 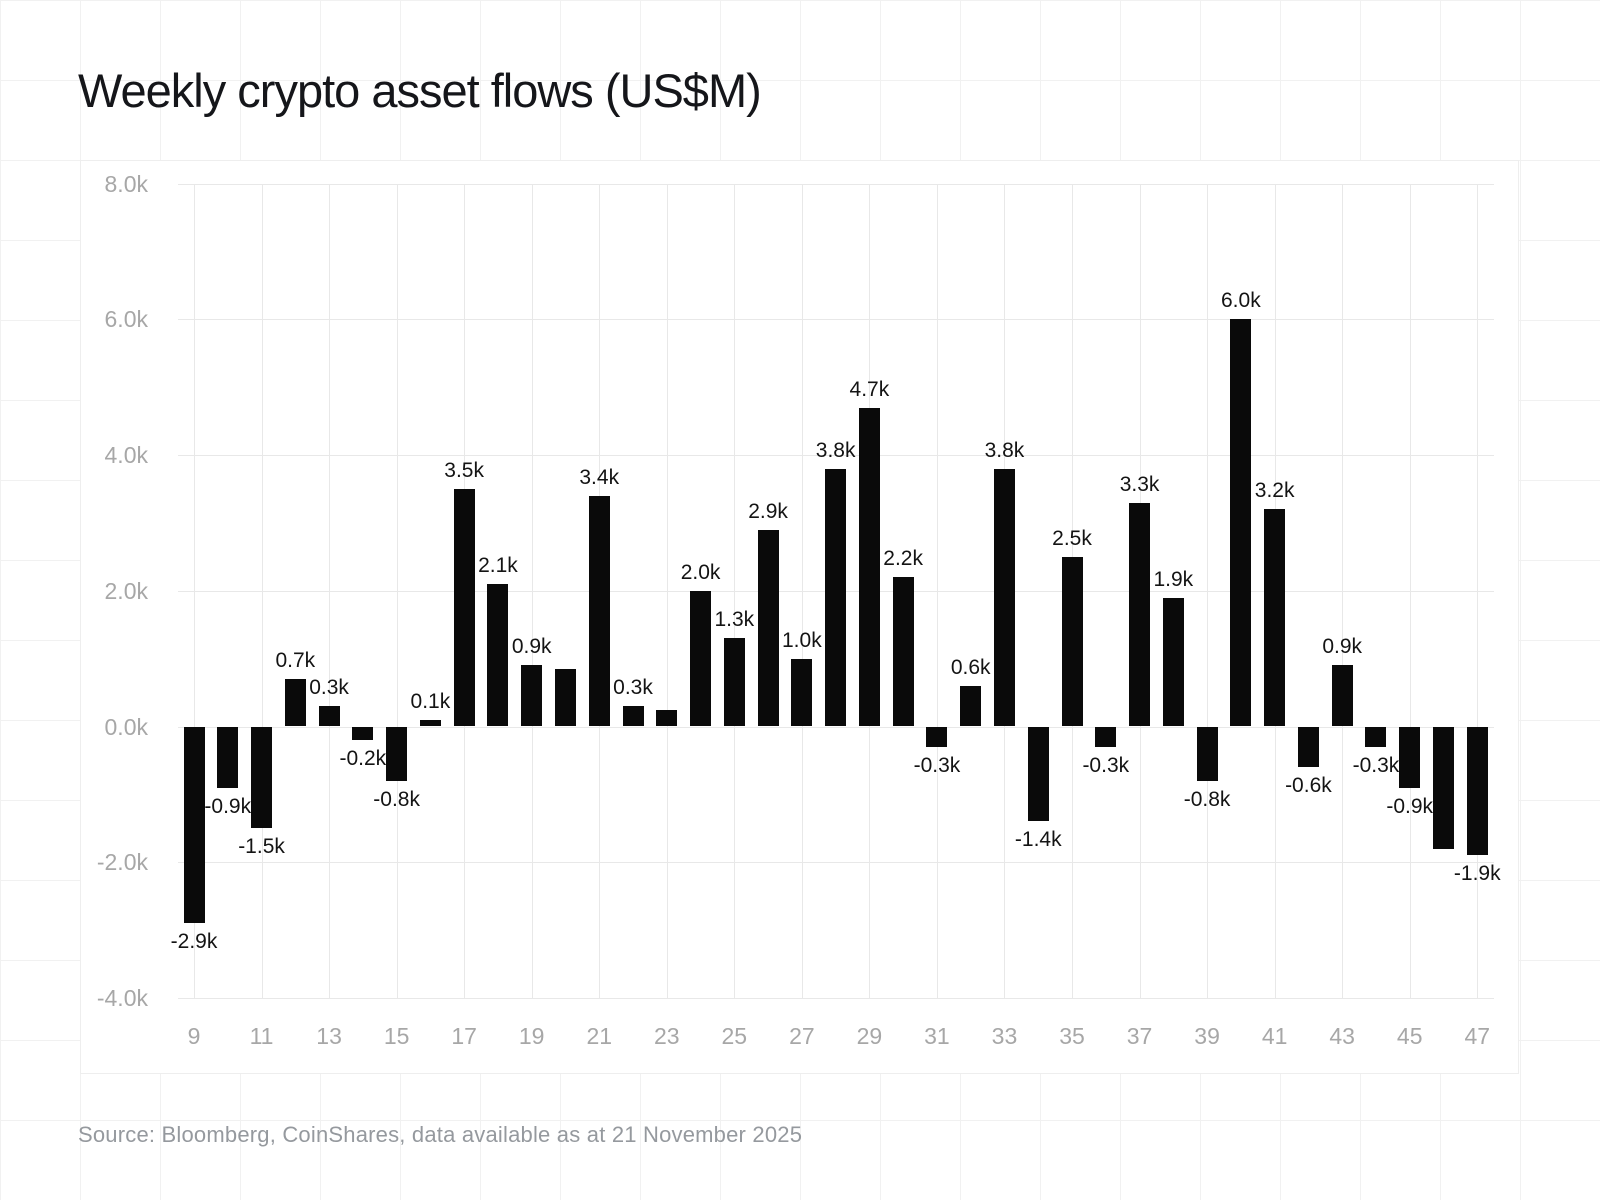 I want to click on bar-label-week-21: 3.4k, so click(x=599, y=477).